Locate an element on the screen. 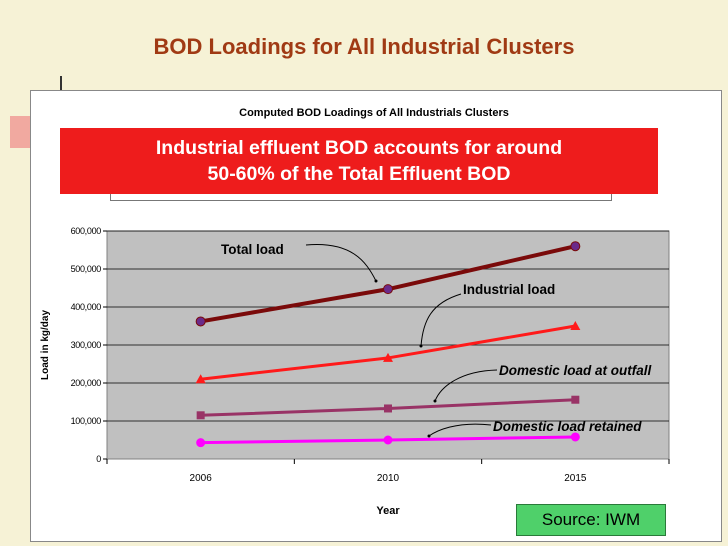 The image size is (728, 546). annotation-label: Domestic load retained is located at coordinates (567, 426).